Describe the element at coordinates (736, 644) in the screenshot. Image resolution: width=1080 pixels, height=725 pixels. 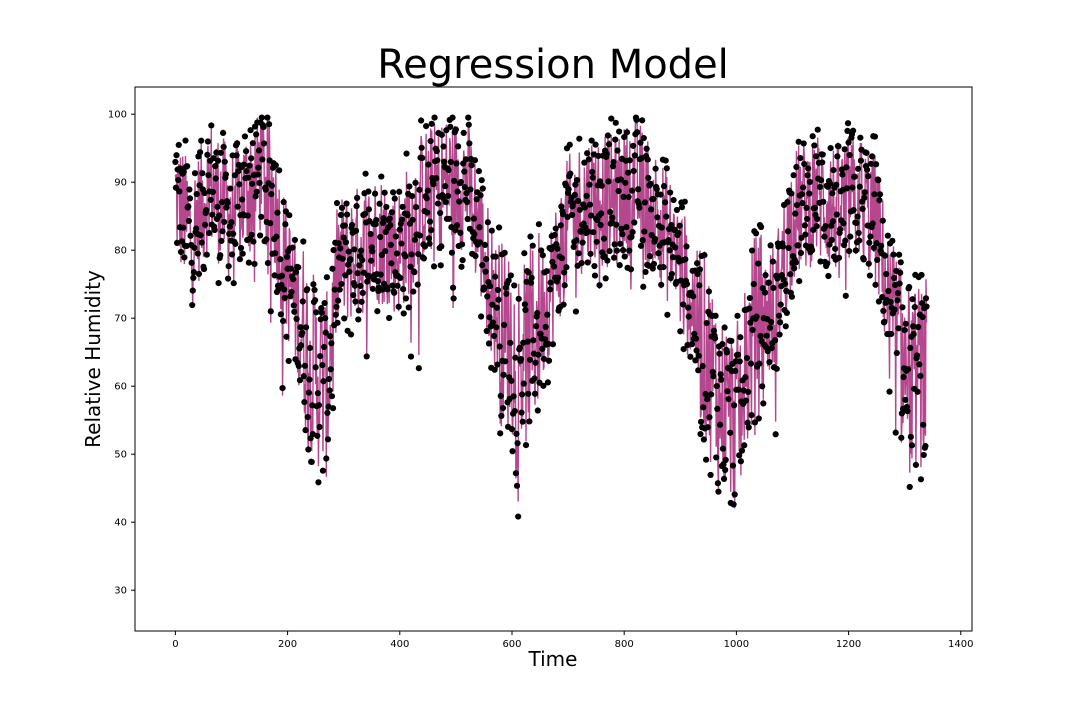
I see `x-tick-label: 1000` at that location.